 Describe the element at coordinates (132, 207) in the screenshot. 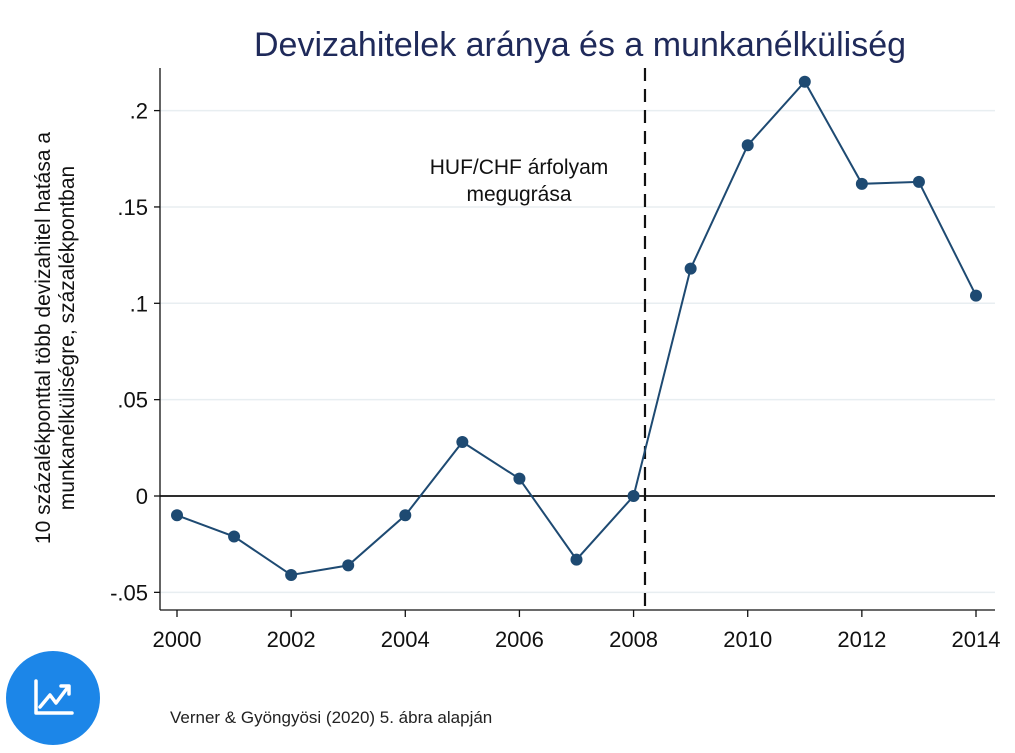

I see `y-tick-label: .15` at that location.